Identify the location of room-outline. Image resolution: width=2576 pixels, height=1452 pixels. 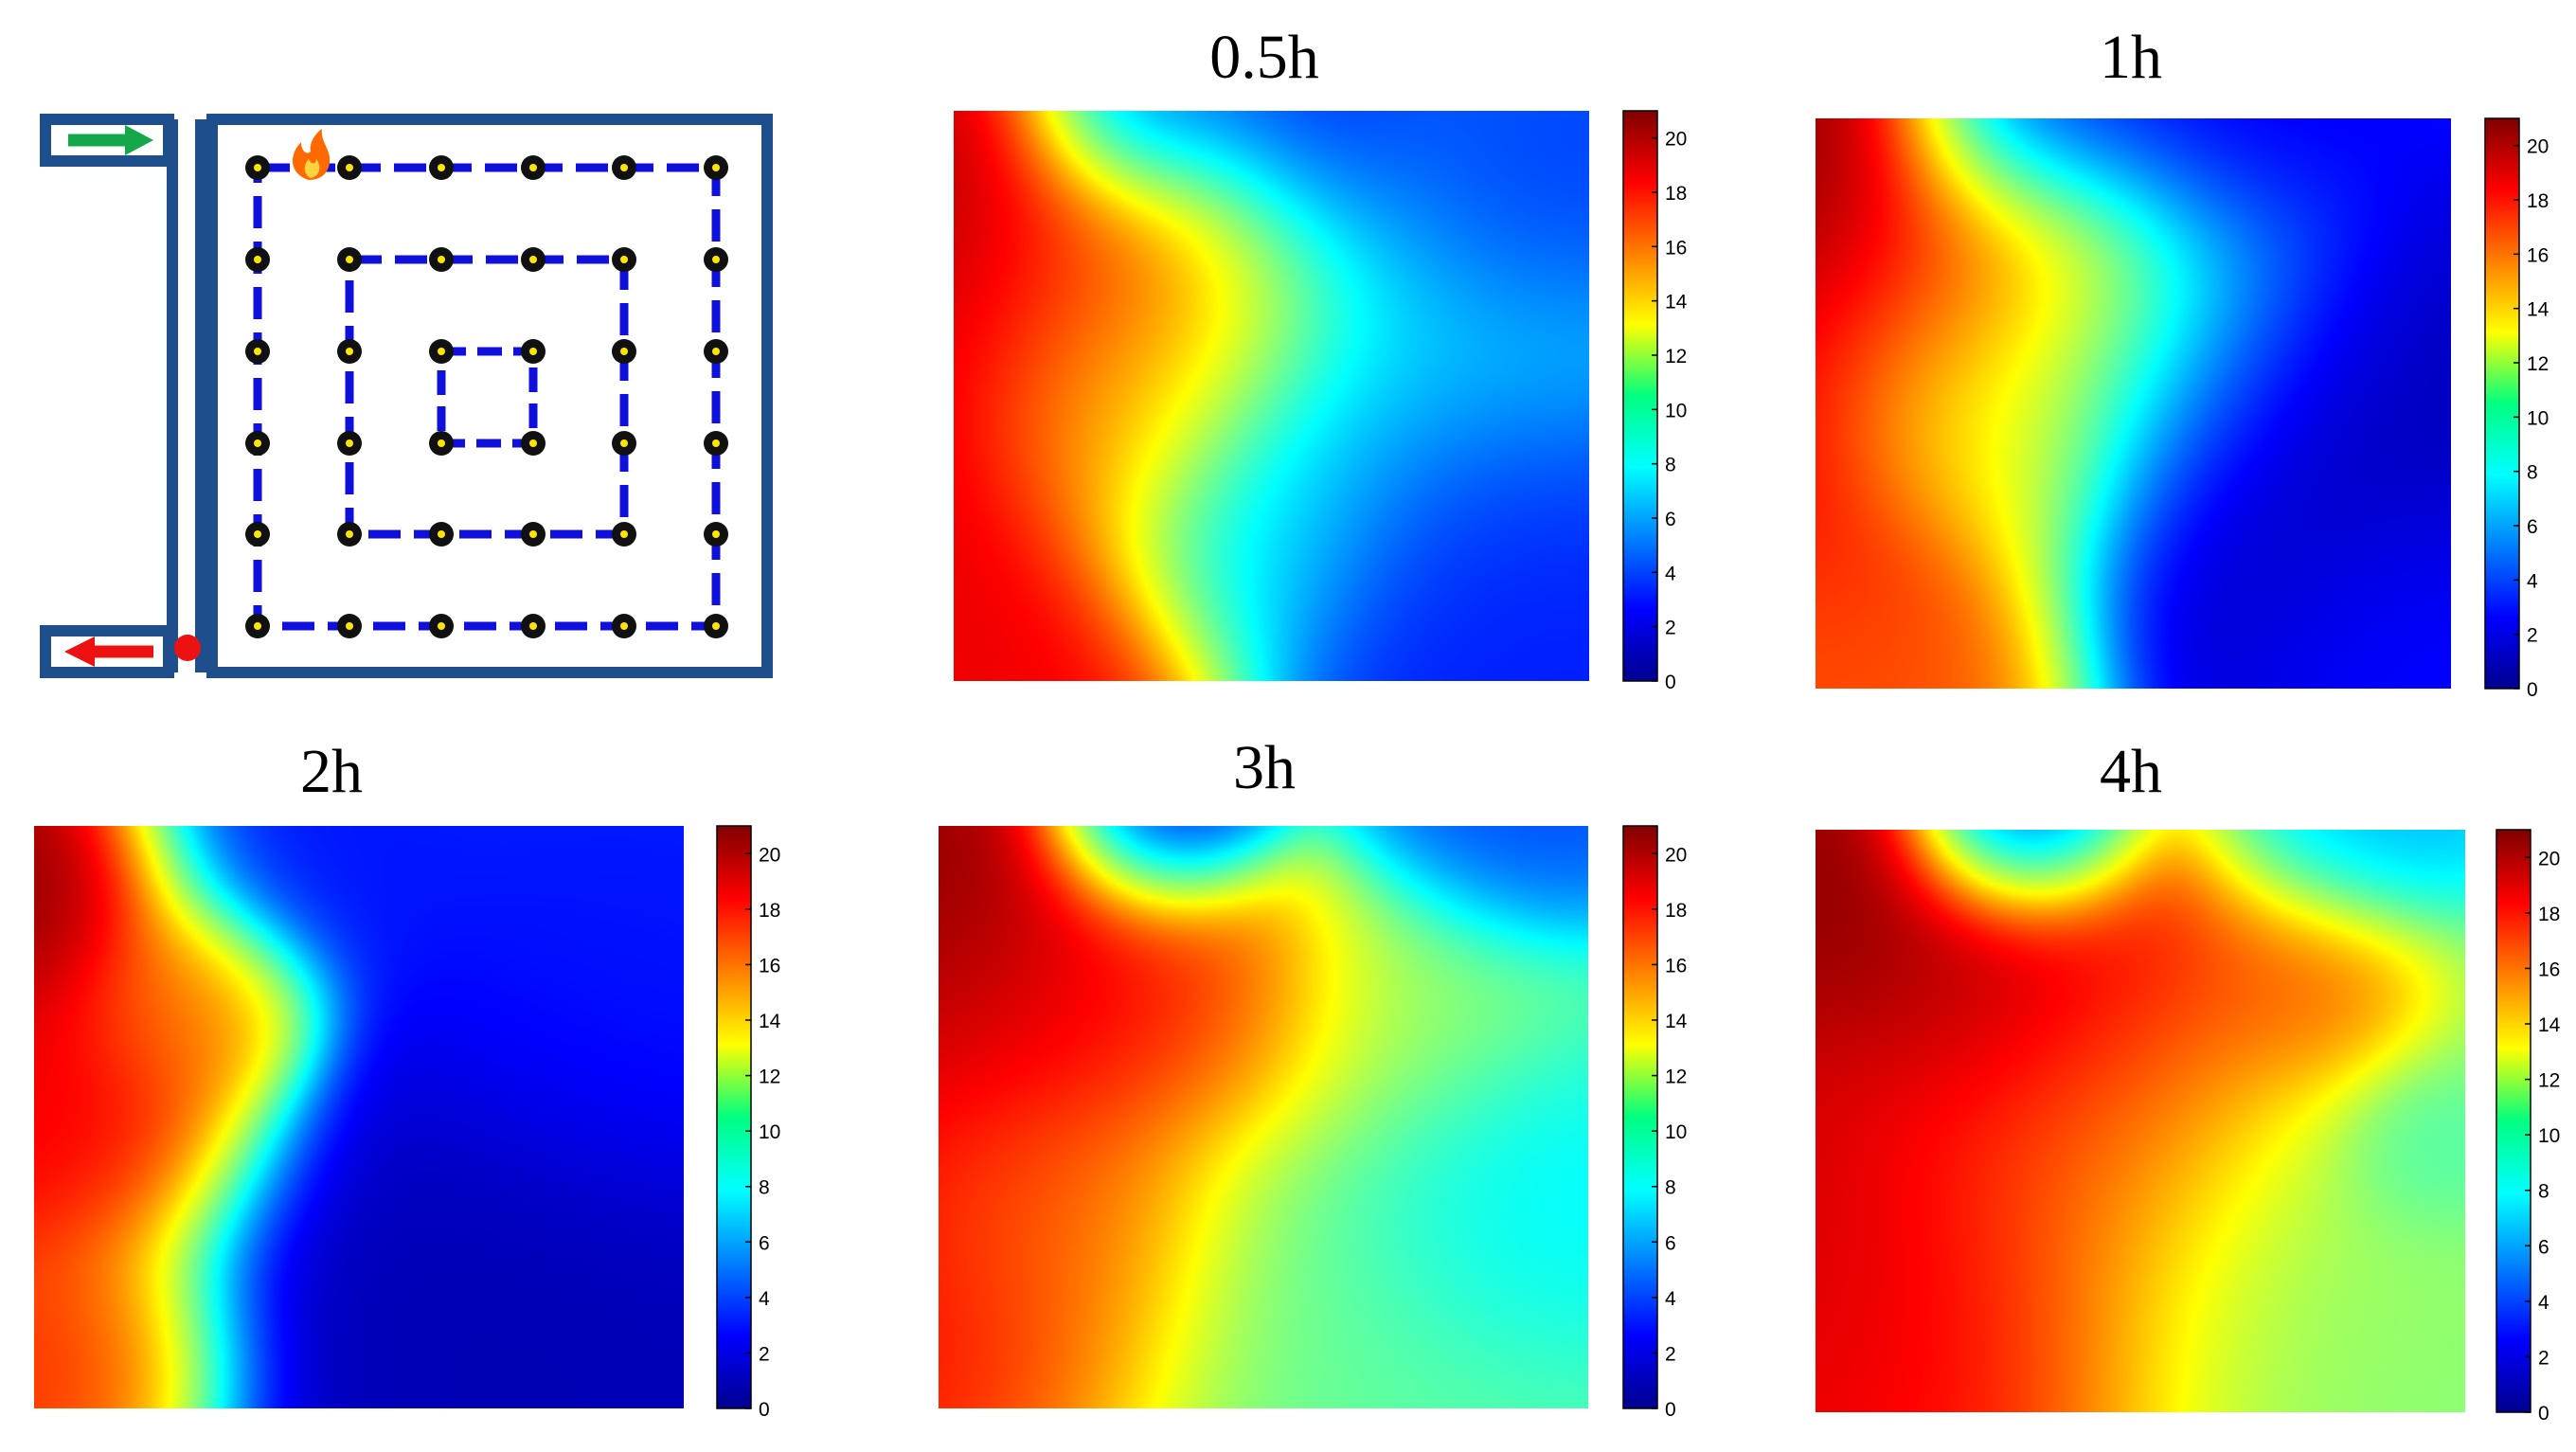
(489, 396).